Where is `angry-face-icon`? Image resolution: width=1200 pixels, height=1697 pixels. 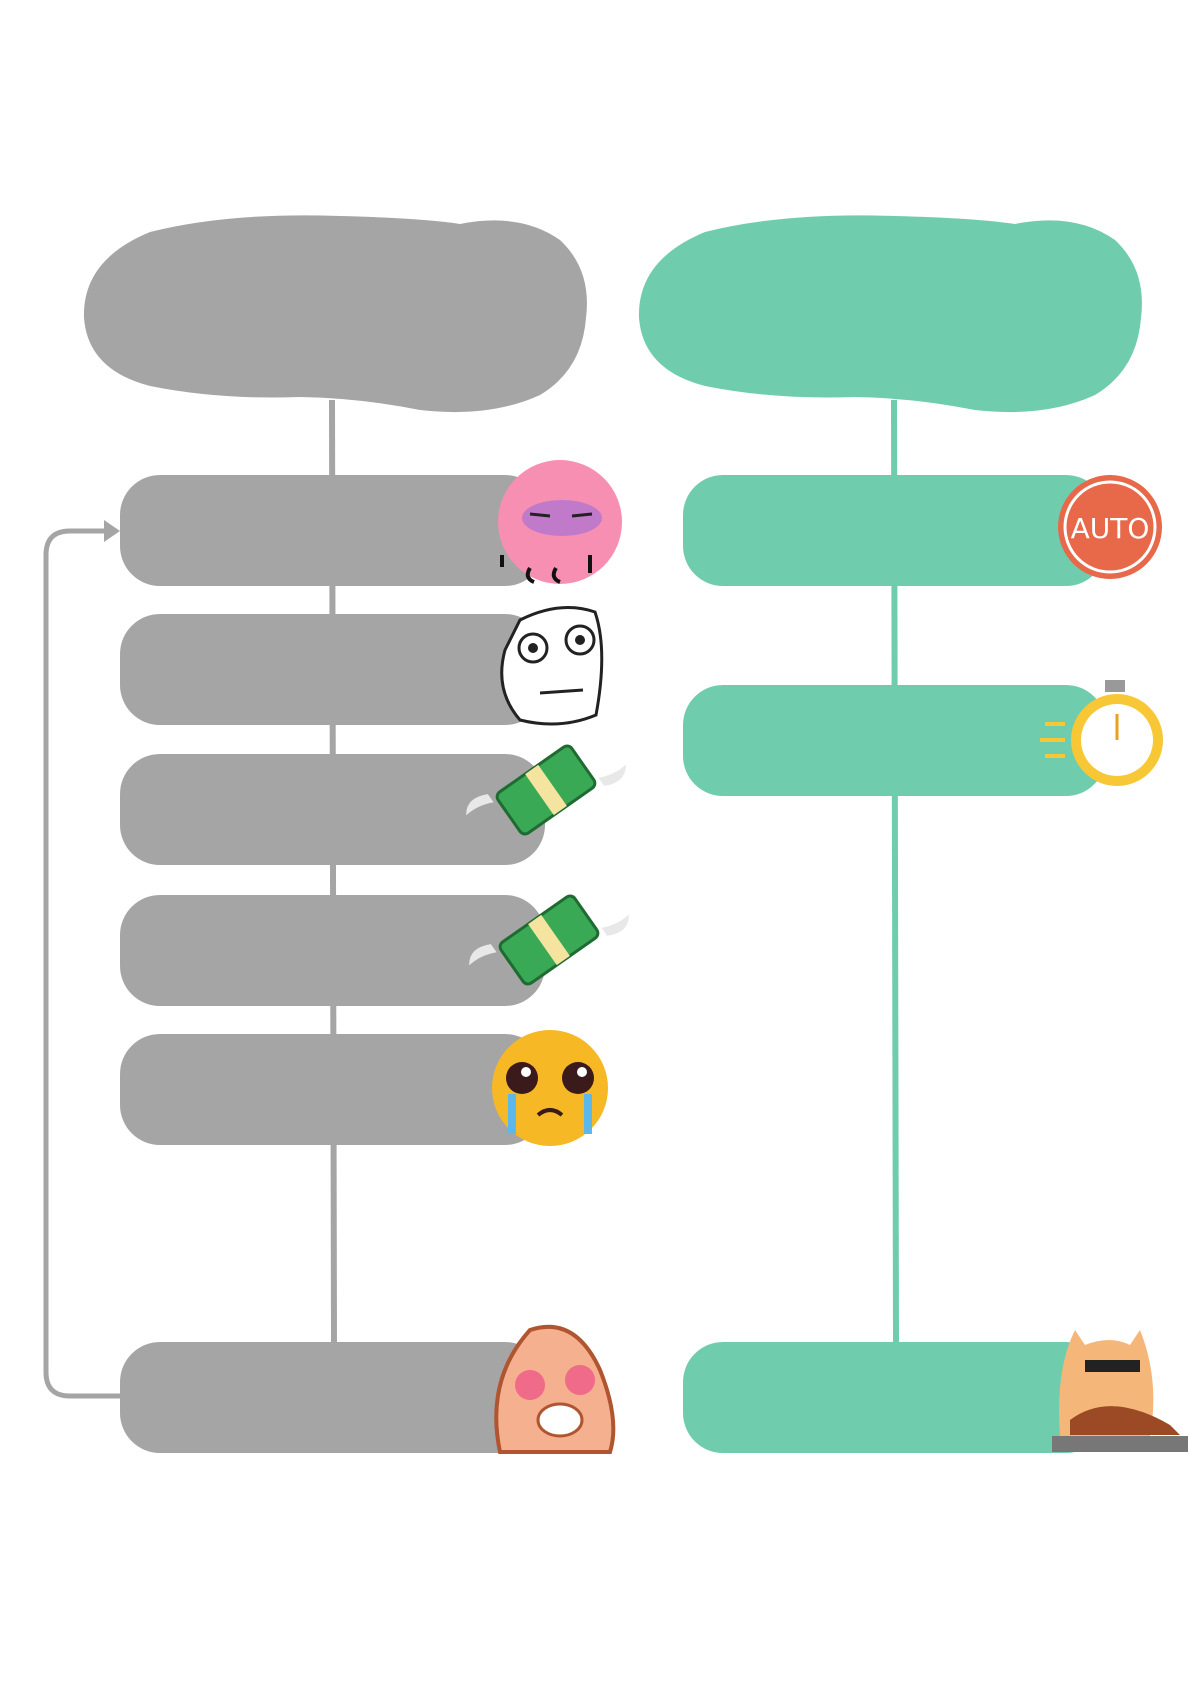
angry-face-icon is located at coordinates (555, 1389).